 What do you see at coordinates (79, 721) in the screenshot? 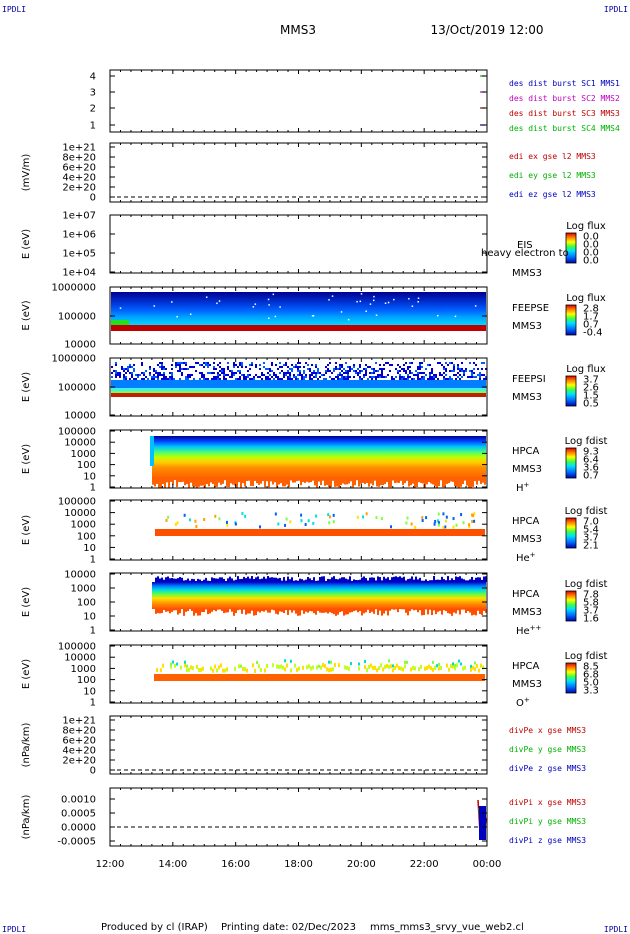
I see `divpe-ytick-label: 1e+21` at bounding box center [79, 721].